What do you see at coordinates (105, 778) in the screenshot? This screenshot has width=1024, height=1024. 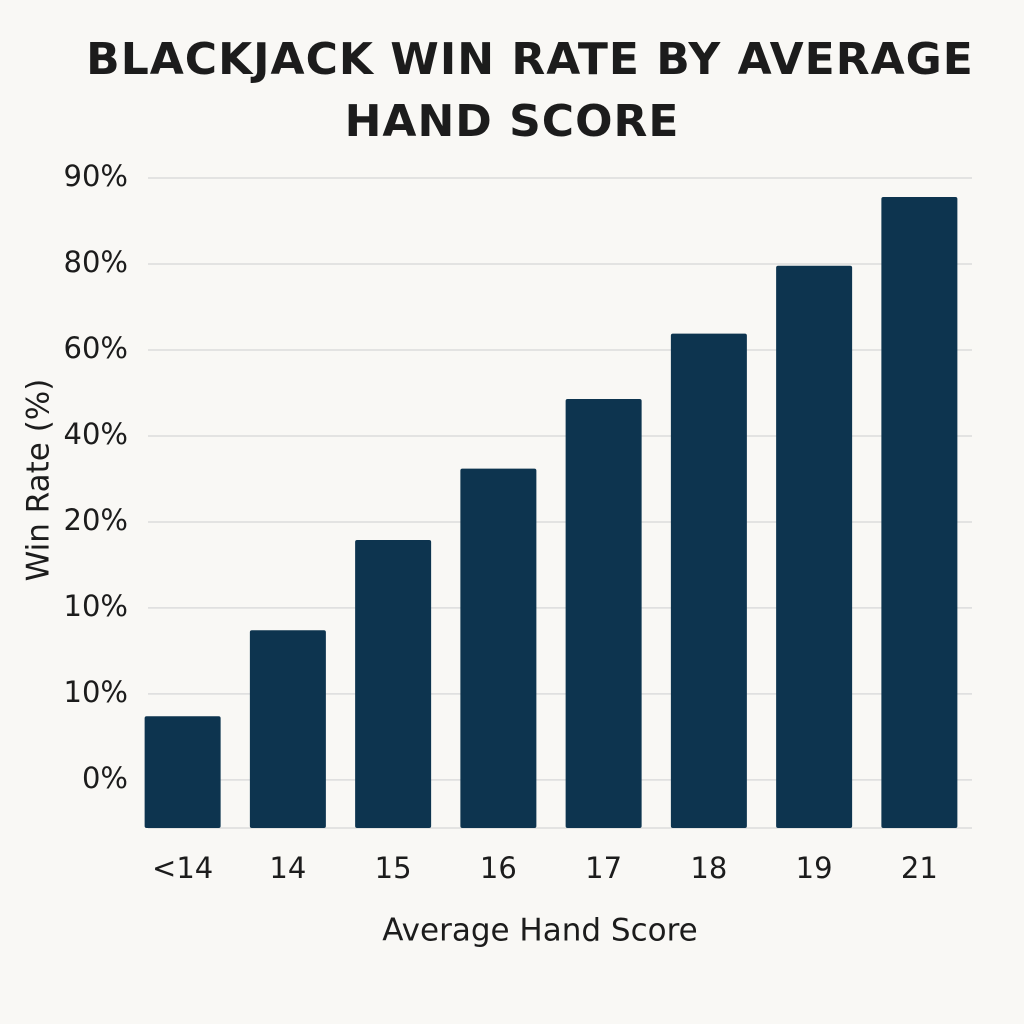 I see `y-tick-label: 0%` at bounding box center [105, 778].